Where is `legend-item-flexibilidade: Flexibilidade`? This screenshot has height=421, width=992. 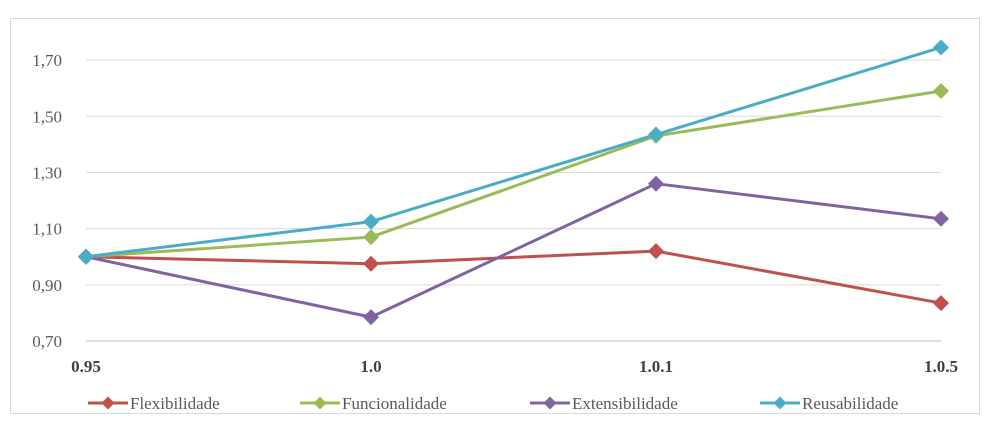 legend-item-flexibilidade: Flexibilidade is located at coordinates (154, 403).